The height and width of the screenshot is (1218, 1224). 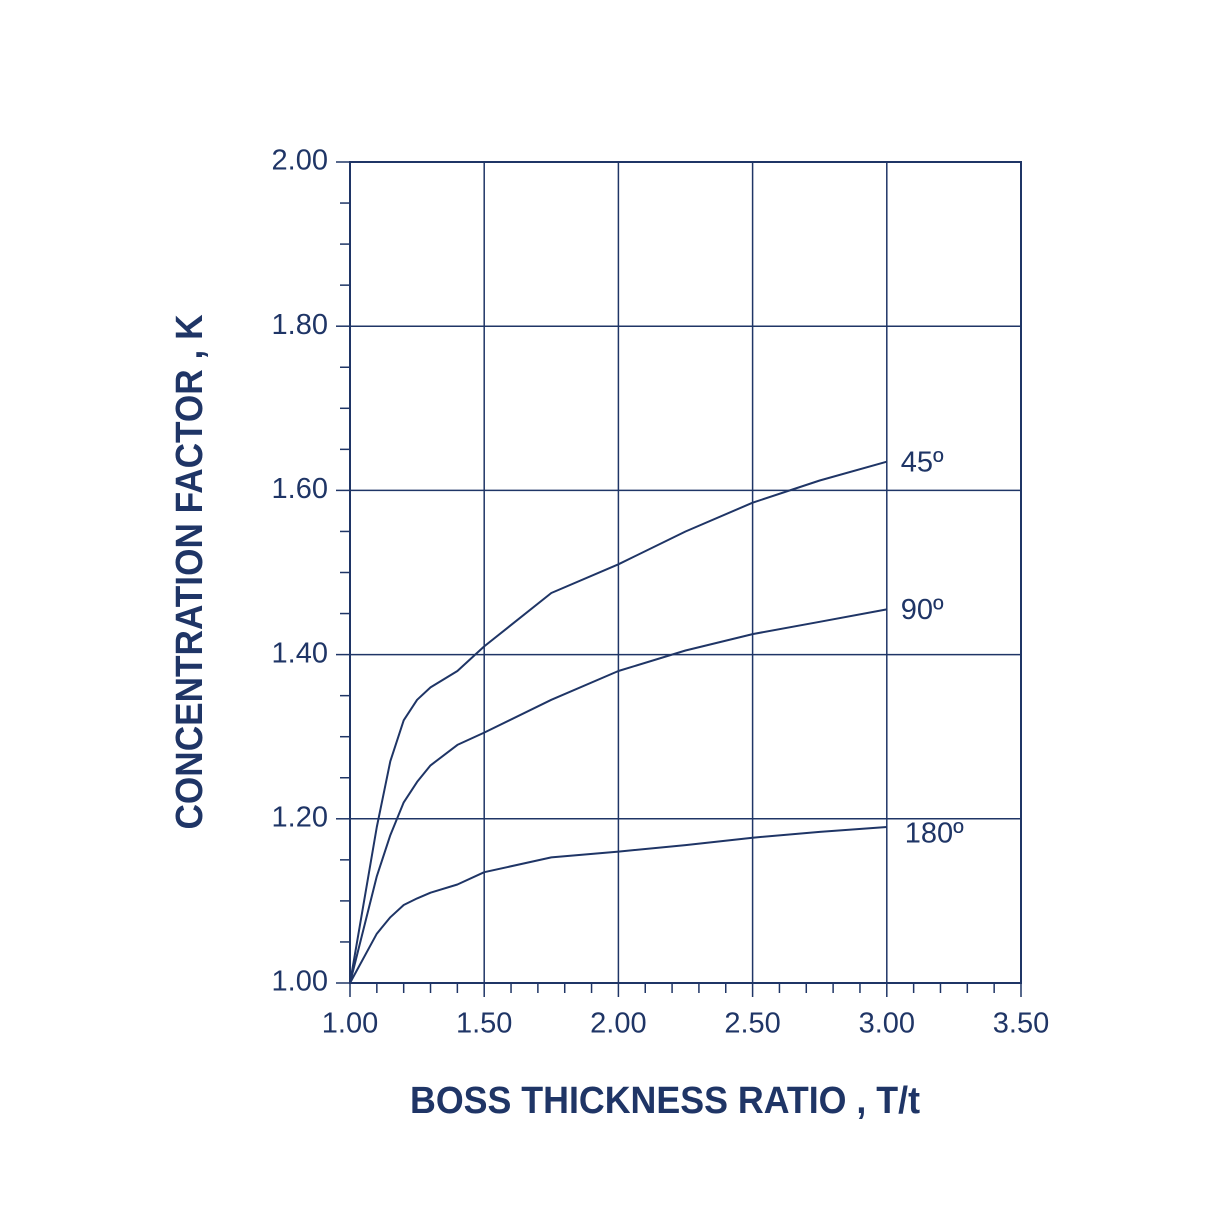 I want to click on y-tick-label: 1.80, so click(x=300, y=325).